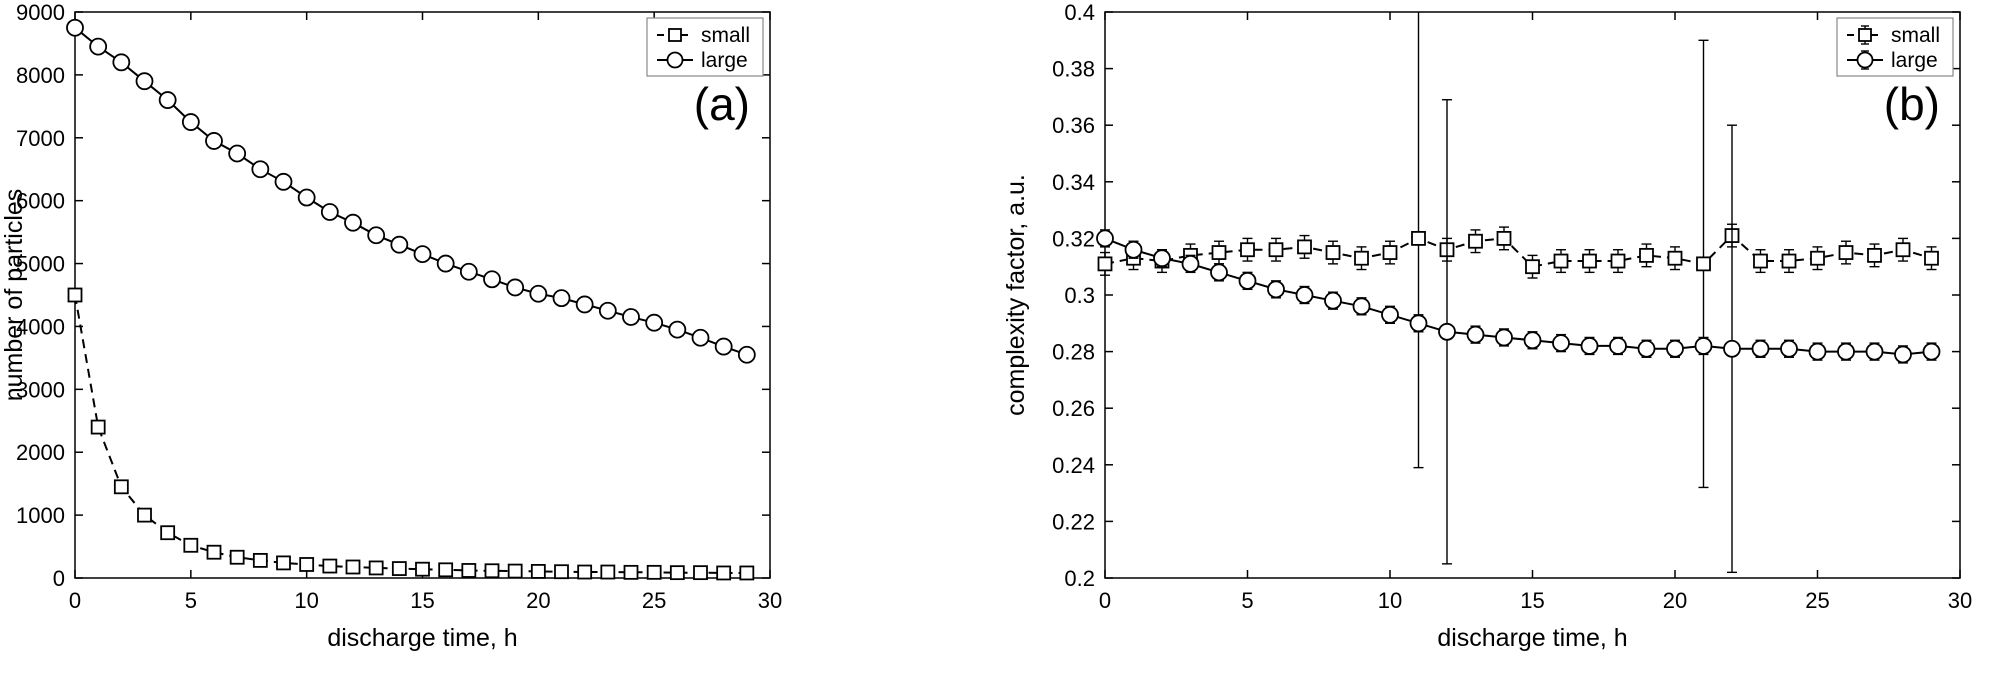  Describe the element at coordinates (40, 389) in the screenshot. I see `y-tick-label: 3000` at that location.